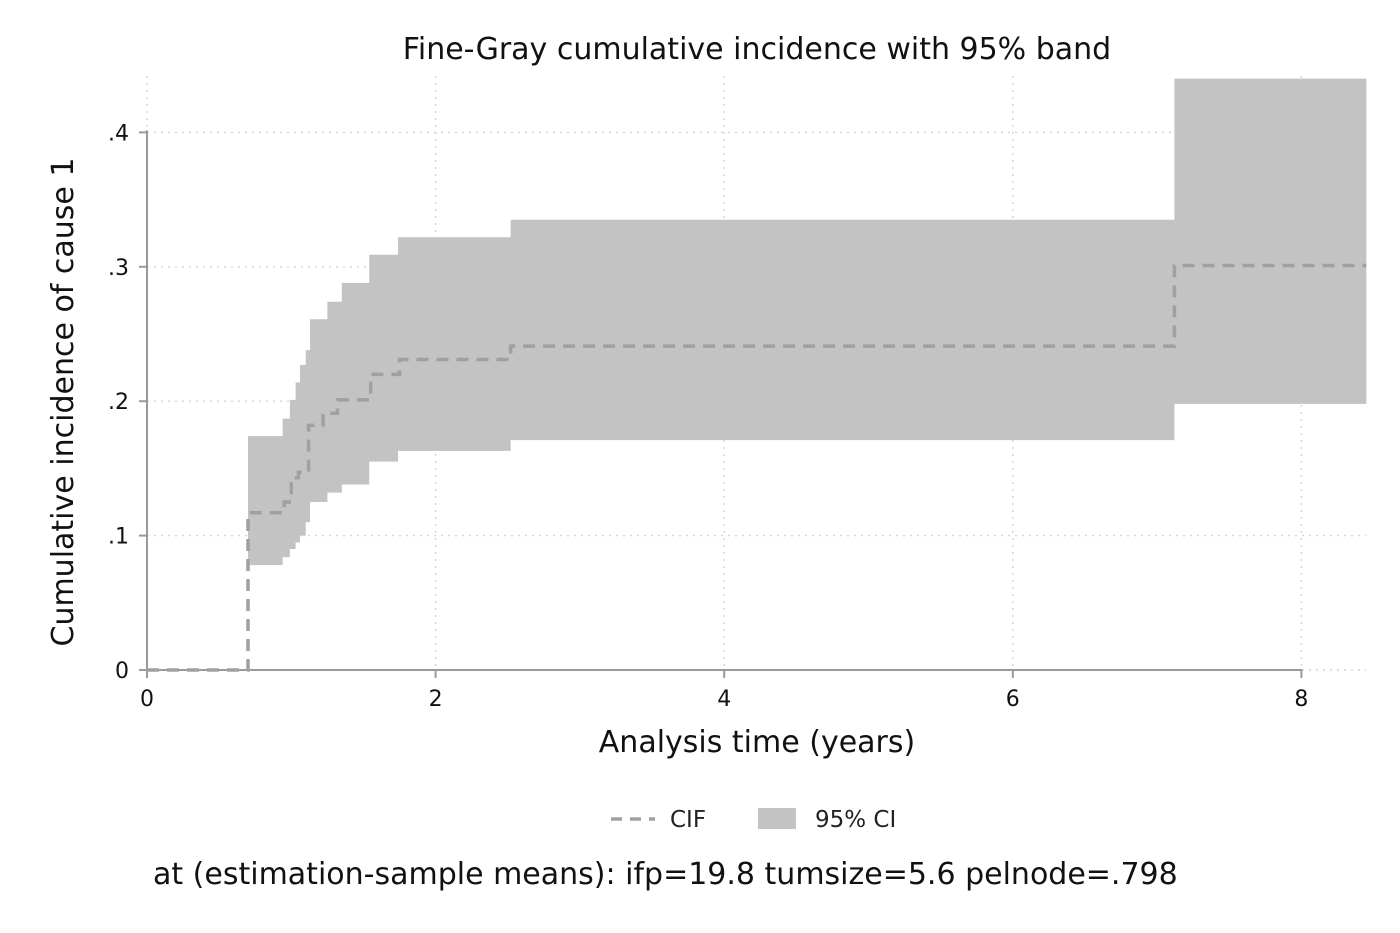 This screenshot has width=1400, height=933. Describe the element at coordinates (122, 671) in the screenshot. I see `y-tick-label: 0` at that location.